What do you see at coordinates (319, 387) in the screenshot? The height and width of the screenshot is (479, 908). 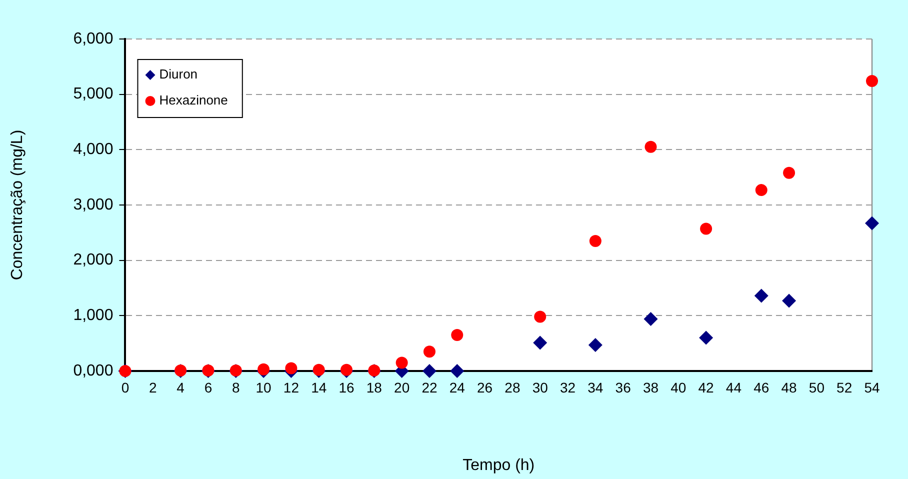 I see `x-tick-label: 14` at bounding box center [319, 387].